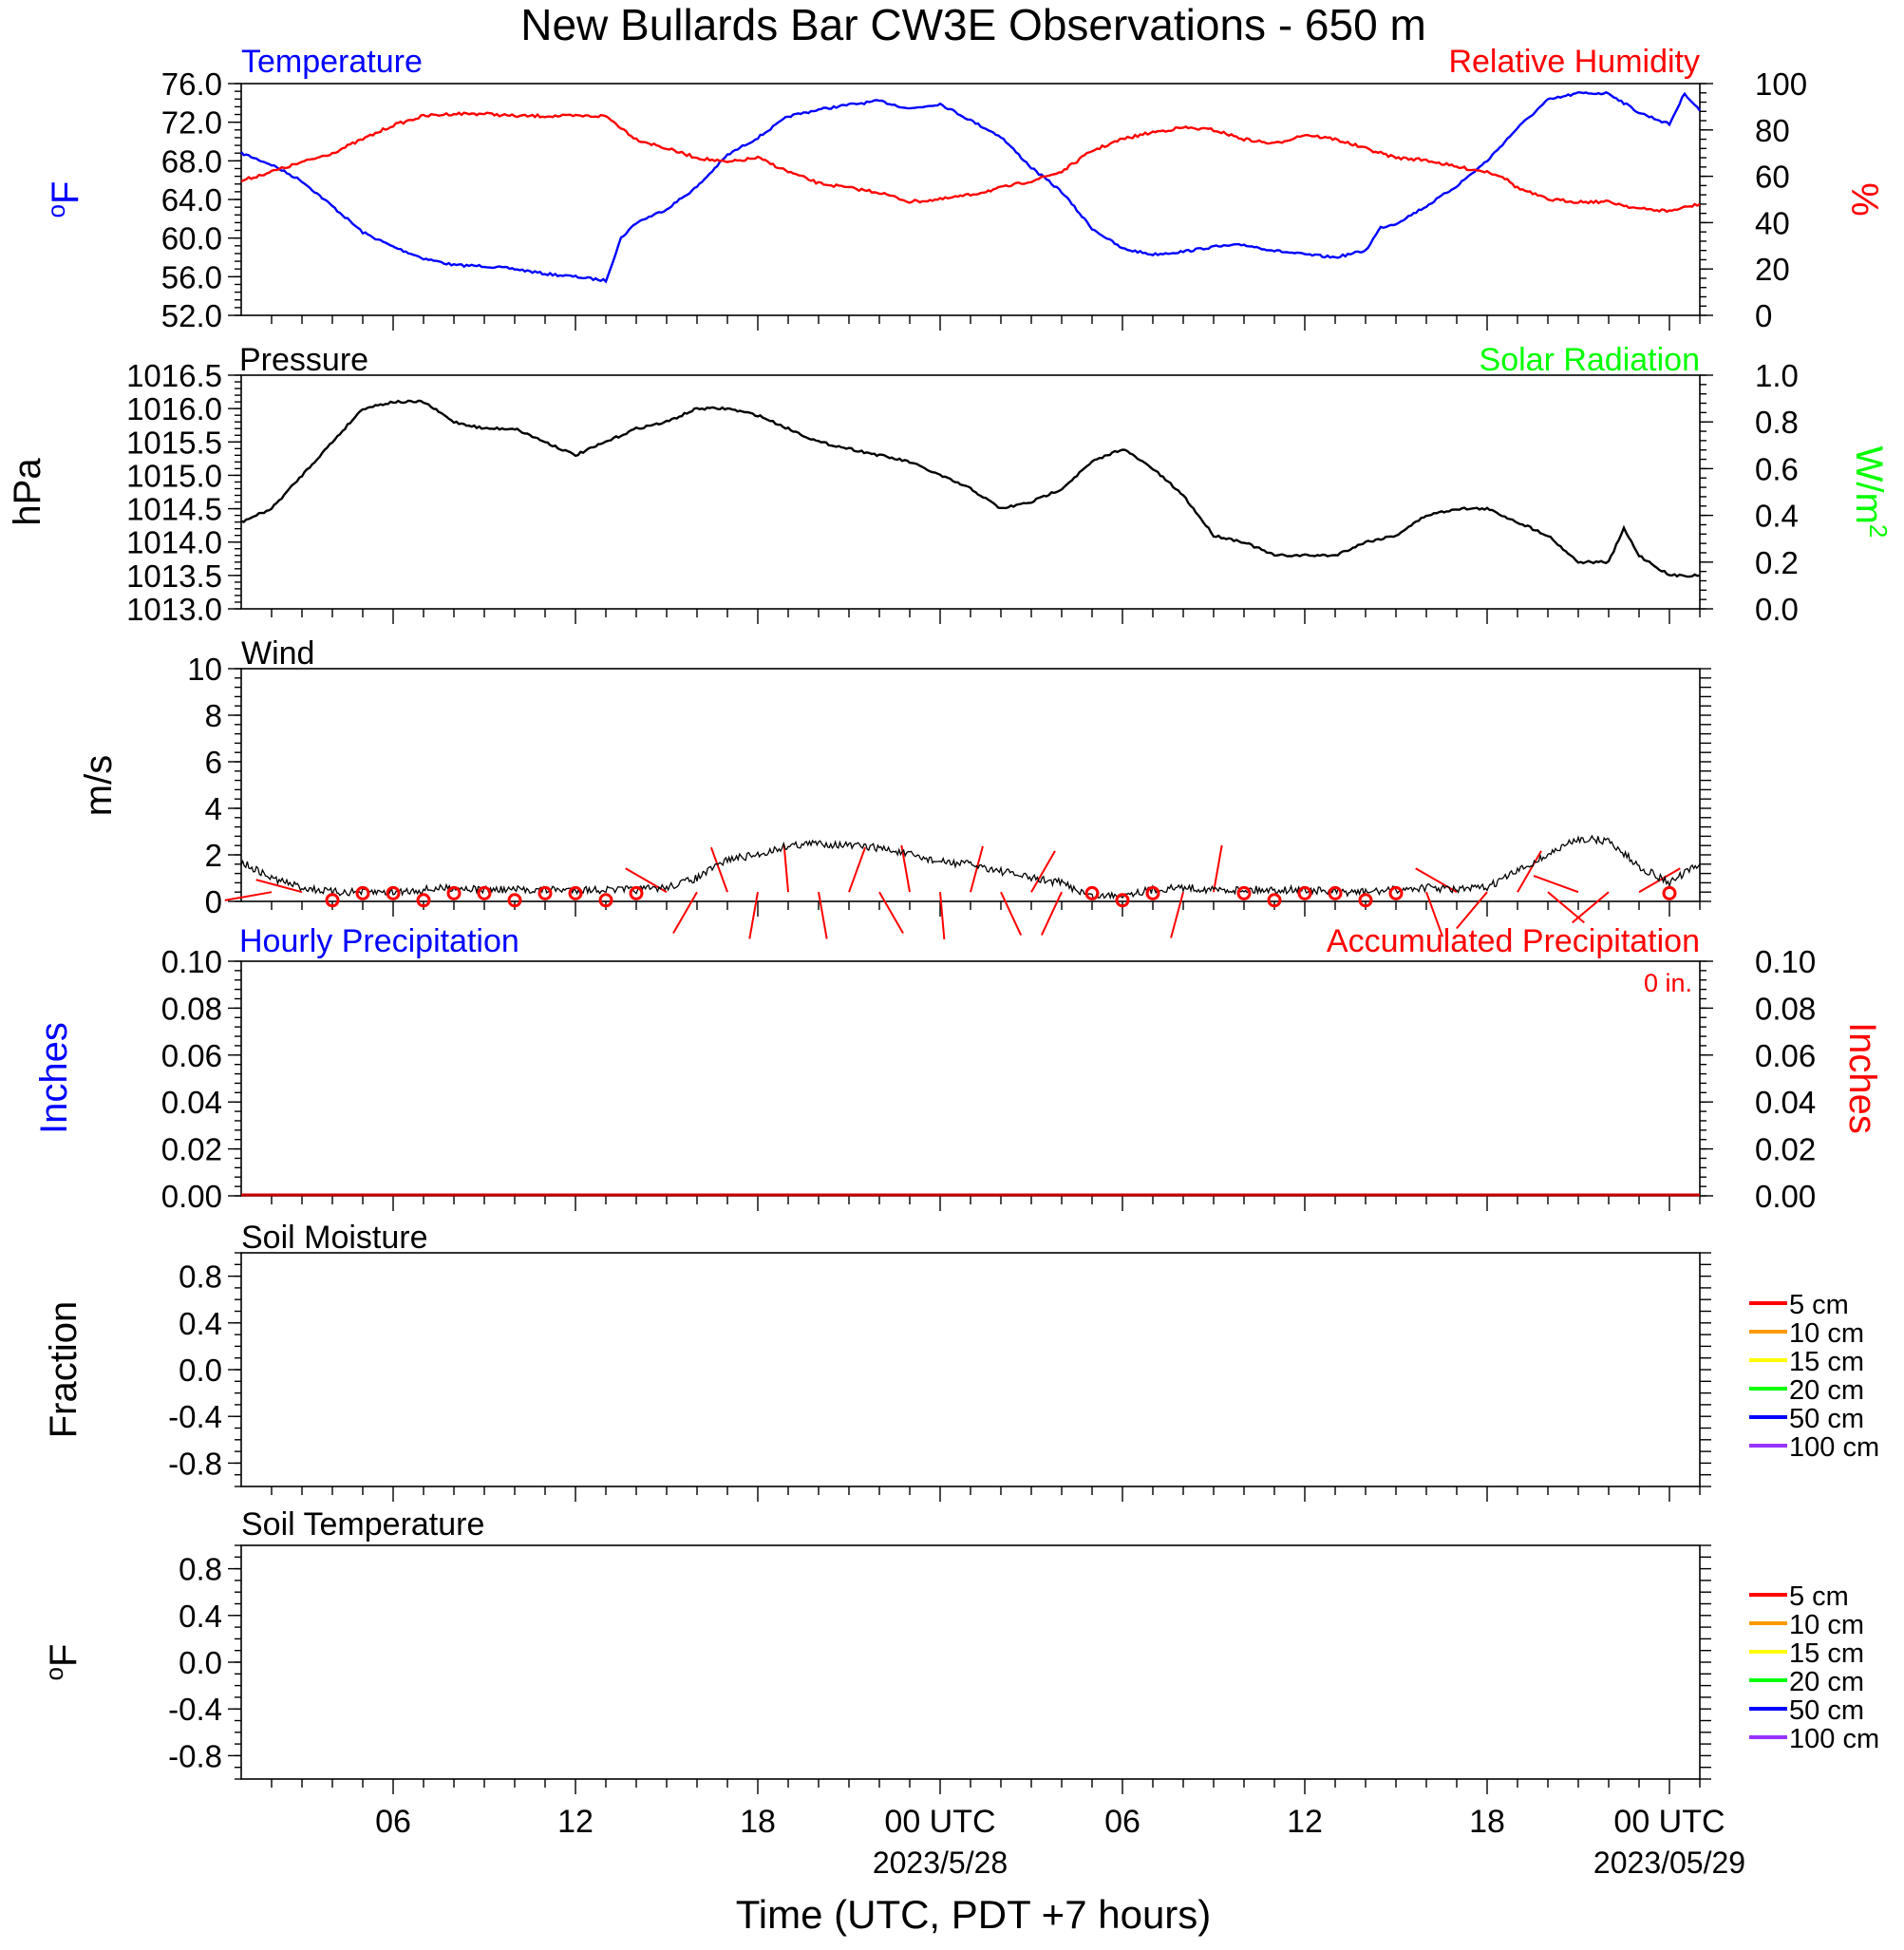 The image size is (1904, 1950). I want to click on y-right-tick-label: 0.4, so click(1777, 516).